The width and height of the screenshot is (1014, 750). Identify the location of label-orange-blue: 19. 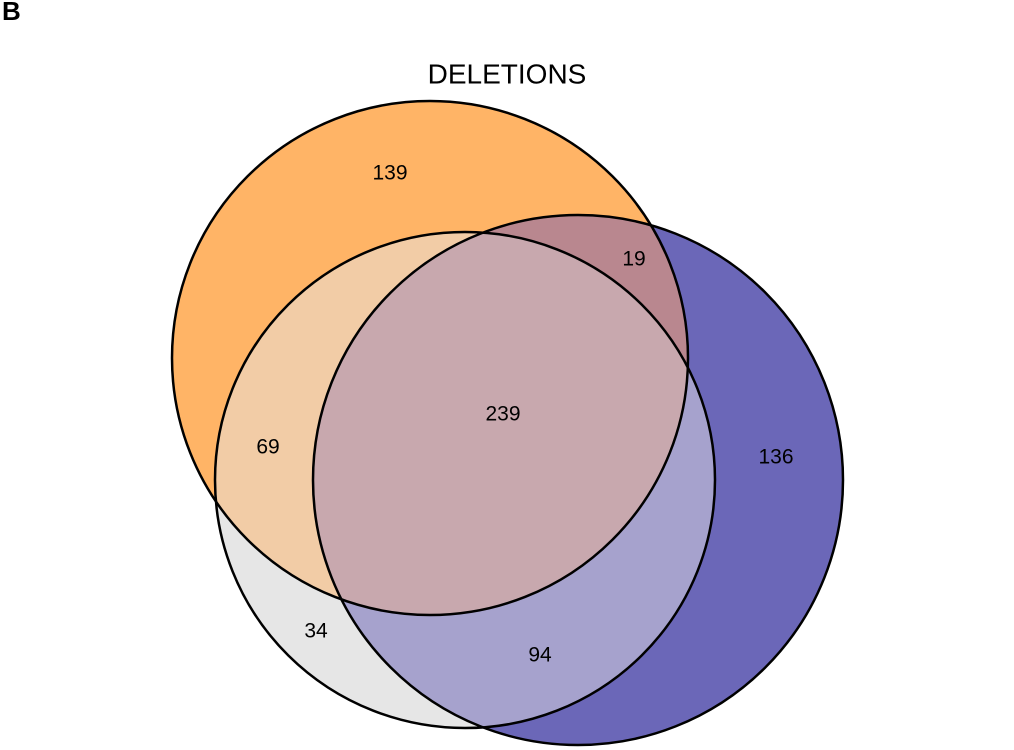
(633, 259).